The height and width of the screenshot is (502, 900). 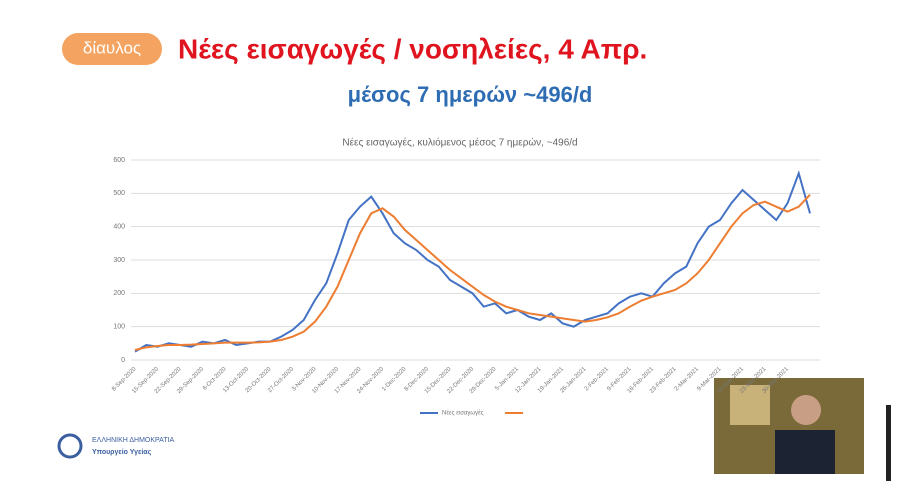 What do you see at coordinates (123, 360) in the screenshot?
I see `y-tick-label: 0` at bounding box center [123, 360].